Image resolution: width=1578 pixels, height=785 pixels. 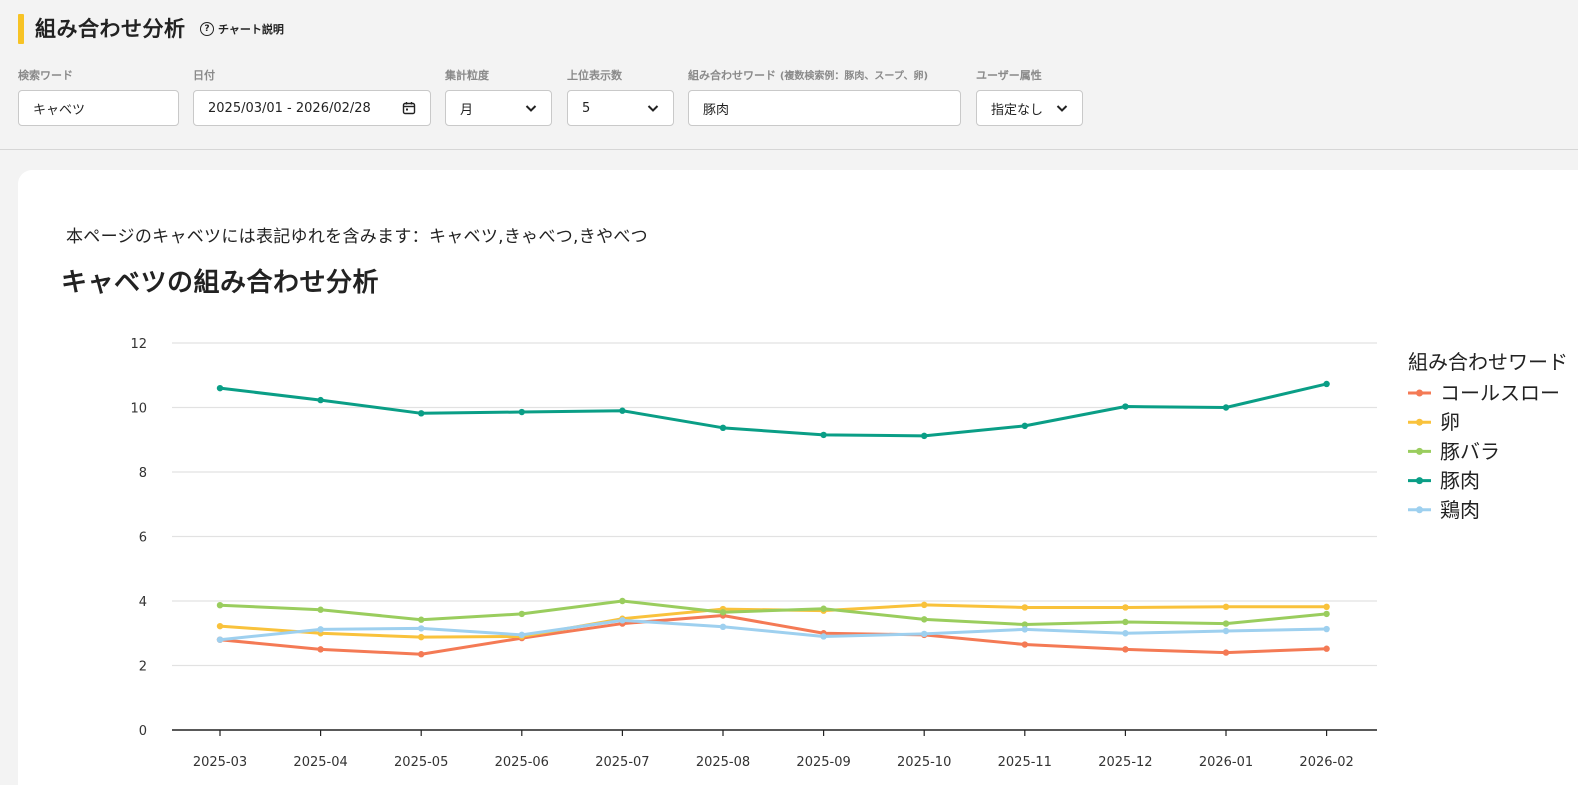 I want to click on question-circle-icon: ?, so click(x=207, y=29).